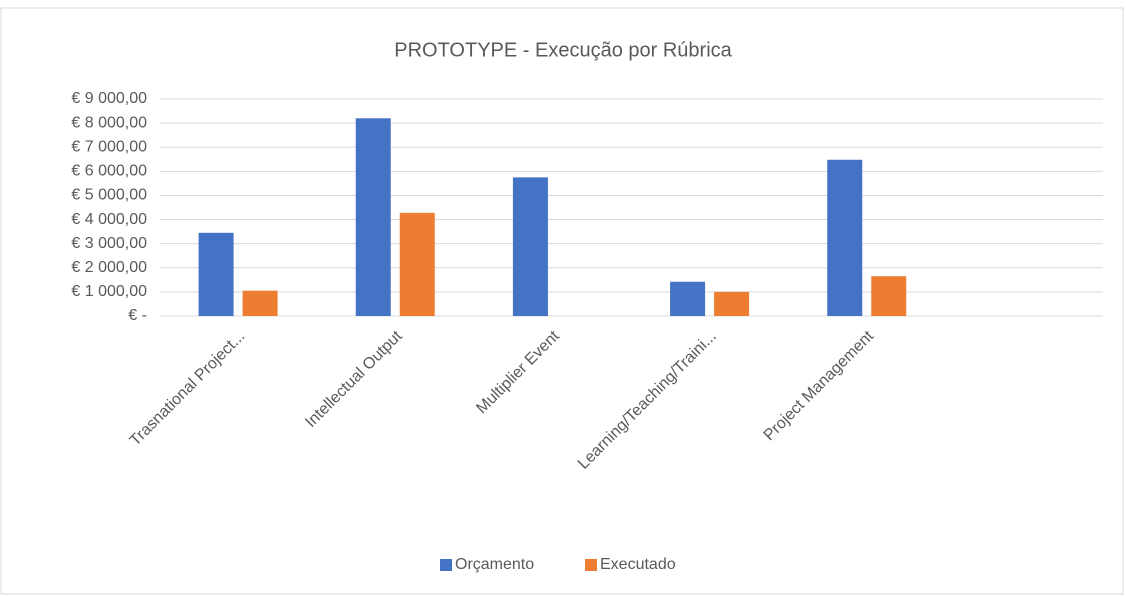 This screenshot has width=1126, height=596. What do you see at coordinates (109, 195) in the screenshot?
I see `y-tick-label: € 5 000,00` at bounding box center [109, 195].